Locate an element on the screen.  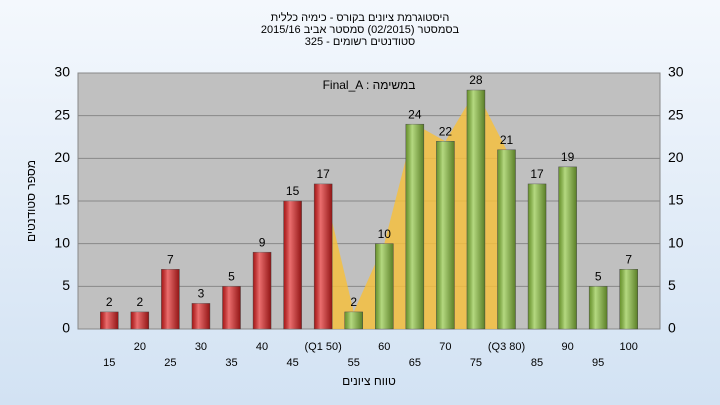
title-line: סטודנטים רשומים - 325 is located at coordinates (360, 42).